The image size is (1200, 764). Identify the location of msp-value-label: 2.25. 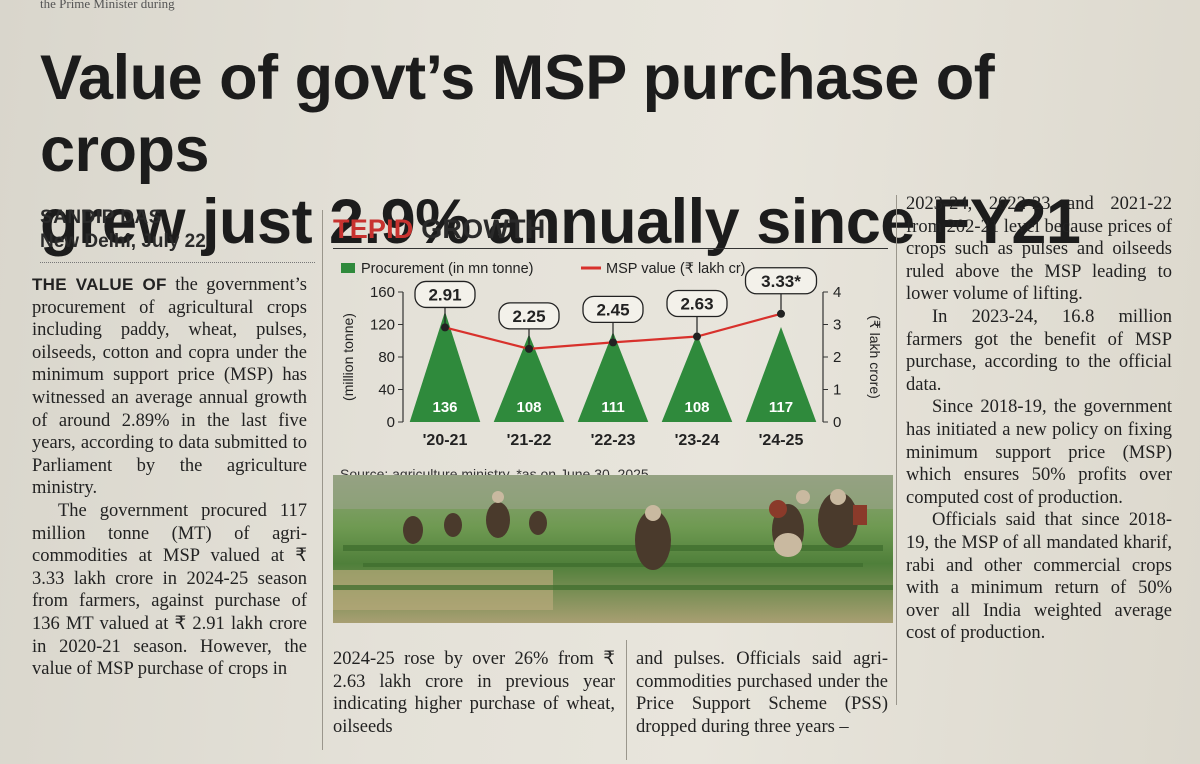
(528, 316).